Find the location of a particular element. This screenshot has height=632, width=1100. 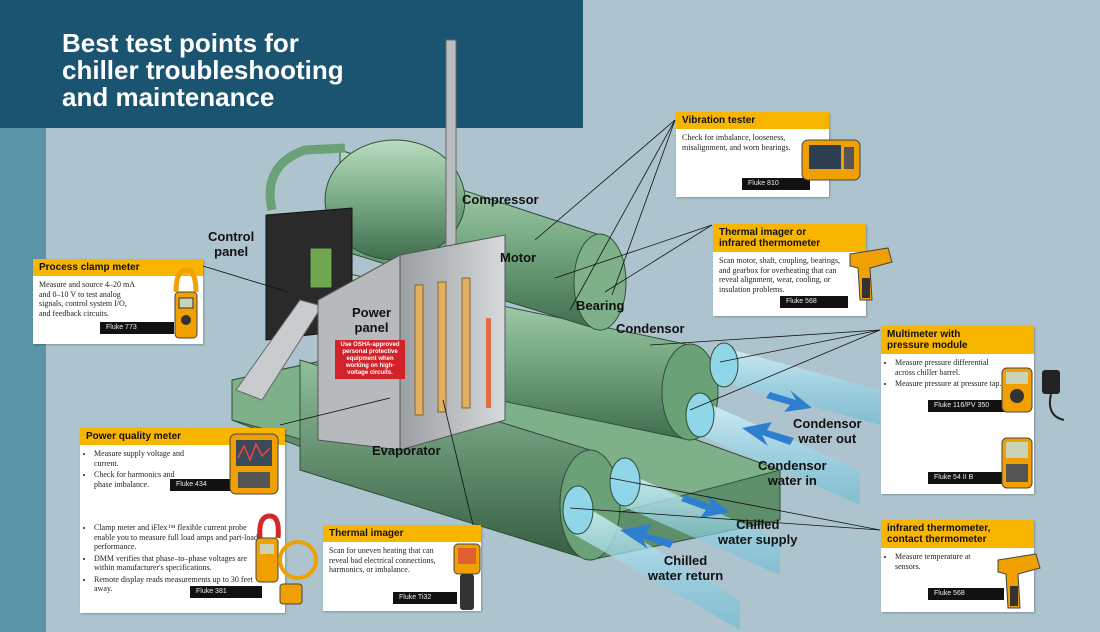

card-ir-contact-model: Fluke 568 is located at coordinates (966, 594).